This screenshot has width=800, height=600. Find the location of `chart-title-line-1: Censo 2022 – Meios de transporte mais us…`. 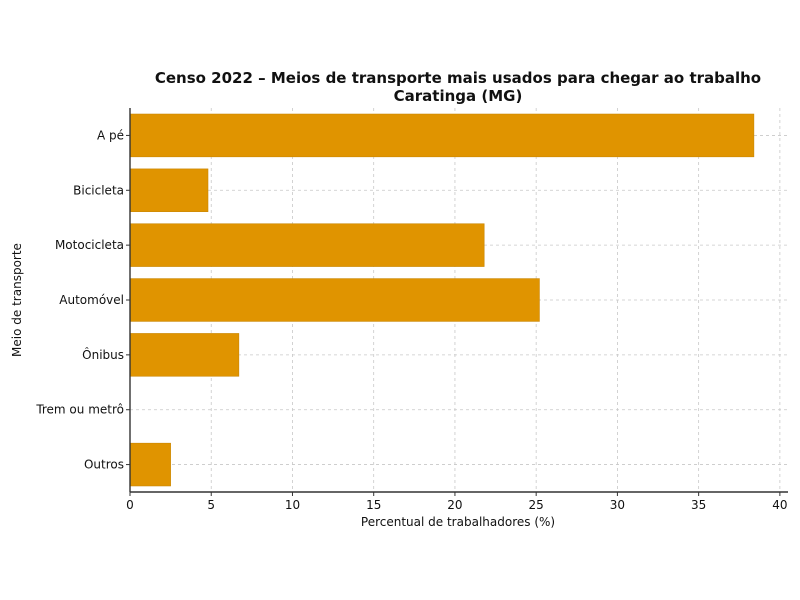

chart-title-line-1: Censo 2022 – Meios de transporte mais us… is located at coordinates (458, 78).